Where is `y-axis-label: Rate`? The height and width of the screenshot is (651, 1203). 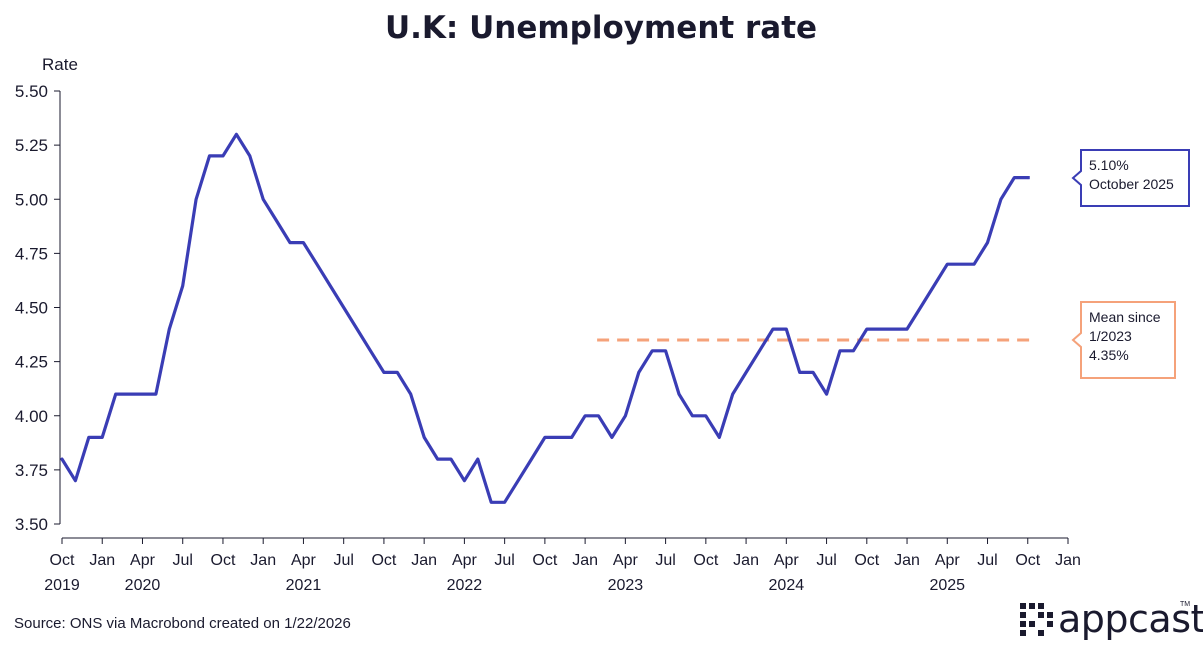 y-axis-label: Rate is located at coordinates (60, 64).